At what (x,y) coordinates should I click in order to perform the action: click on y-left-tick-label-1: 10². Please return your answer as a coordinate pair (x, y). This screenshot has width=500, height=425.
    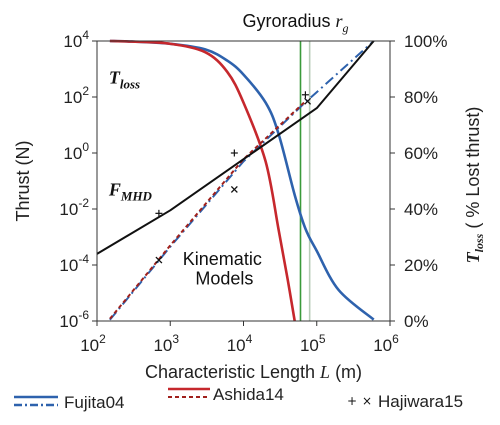
    Looking at the image, I should click on (76, 95).